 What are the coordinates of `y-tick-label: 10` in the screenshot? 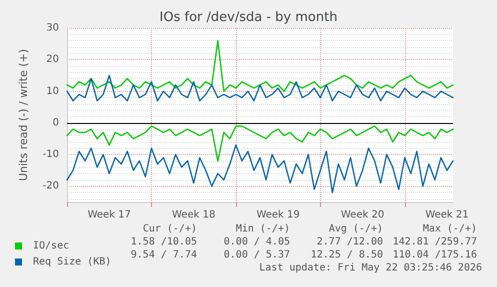 It's located at (52, 91).